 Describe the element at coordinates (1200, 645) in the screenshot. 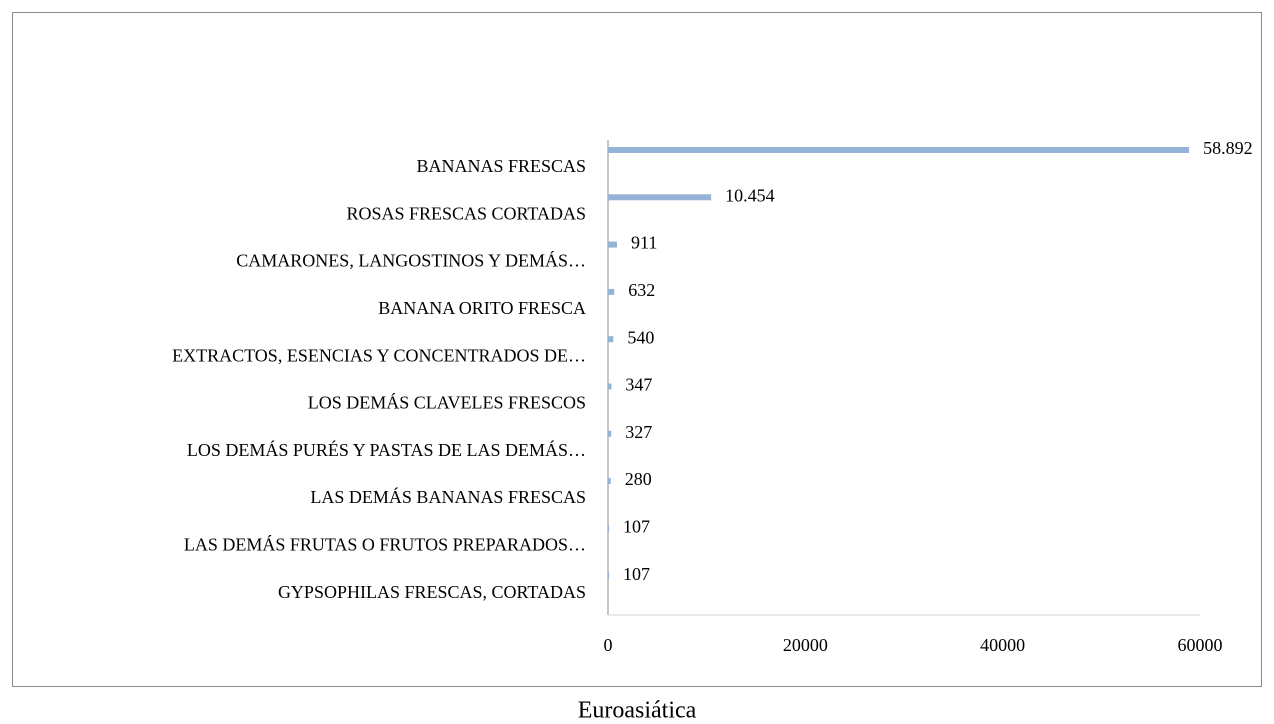

I see `x-tick-label: 60000` at that location.